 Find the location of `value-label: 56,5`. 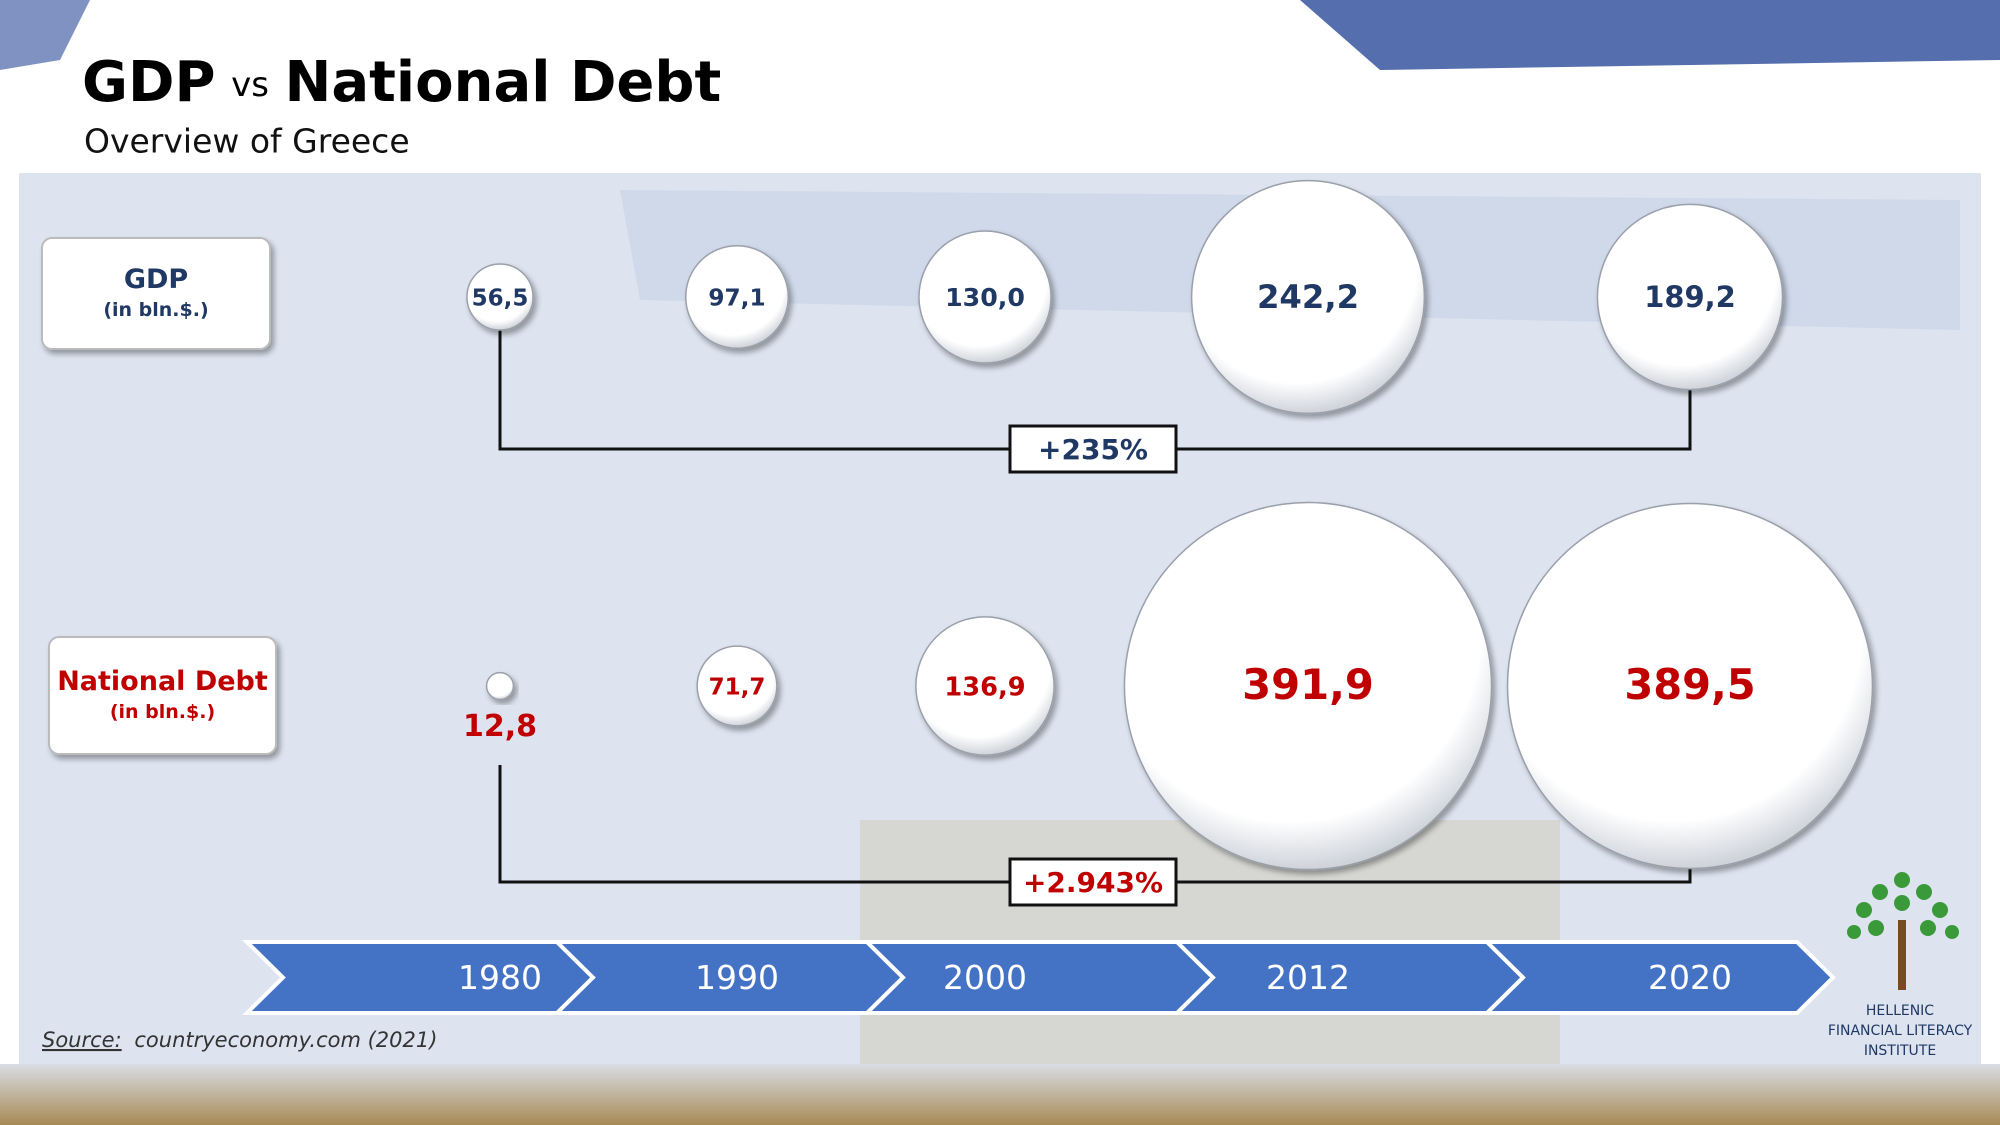

value-label: 56,5 is located at coordinates (500, 299).